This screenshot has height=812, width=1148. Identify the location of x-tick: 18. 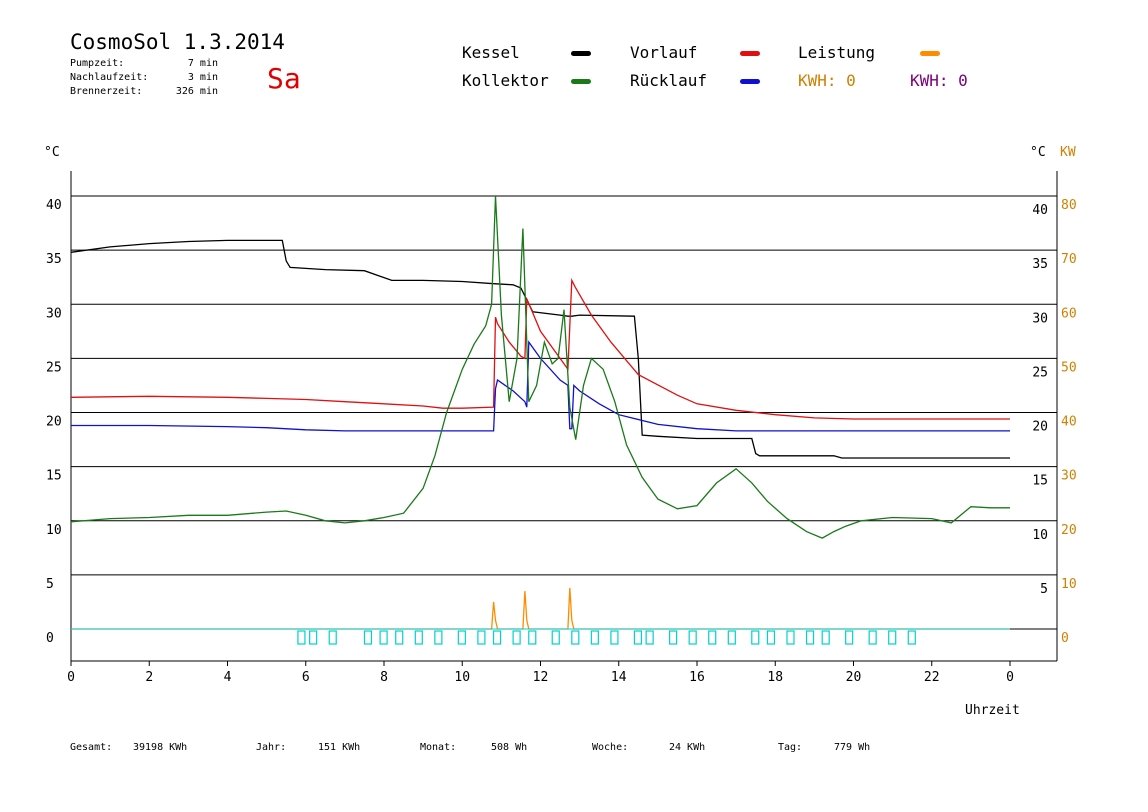
(775, 677).